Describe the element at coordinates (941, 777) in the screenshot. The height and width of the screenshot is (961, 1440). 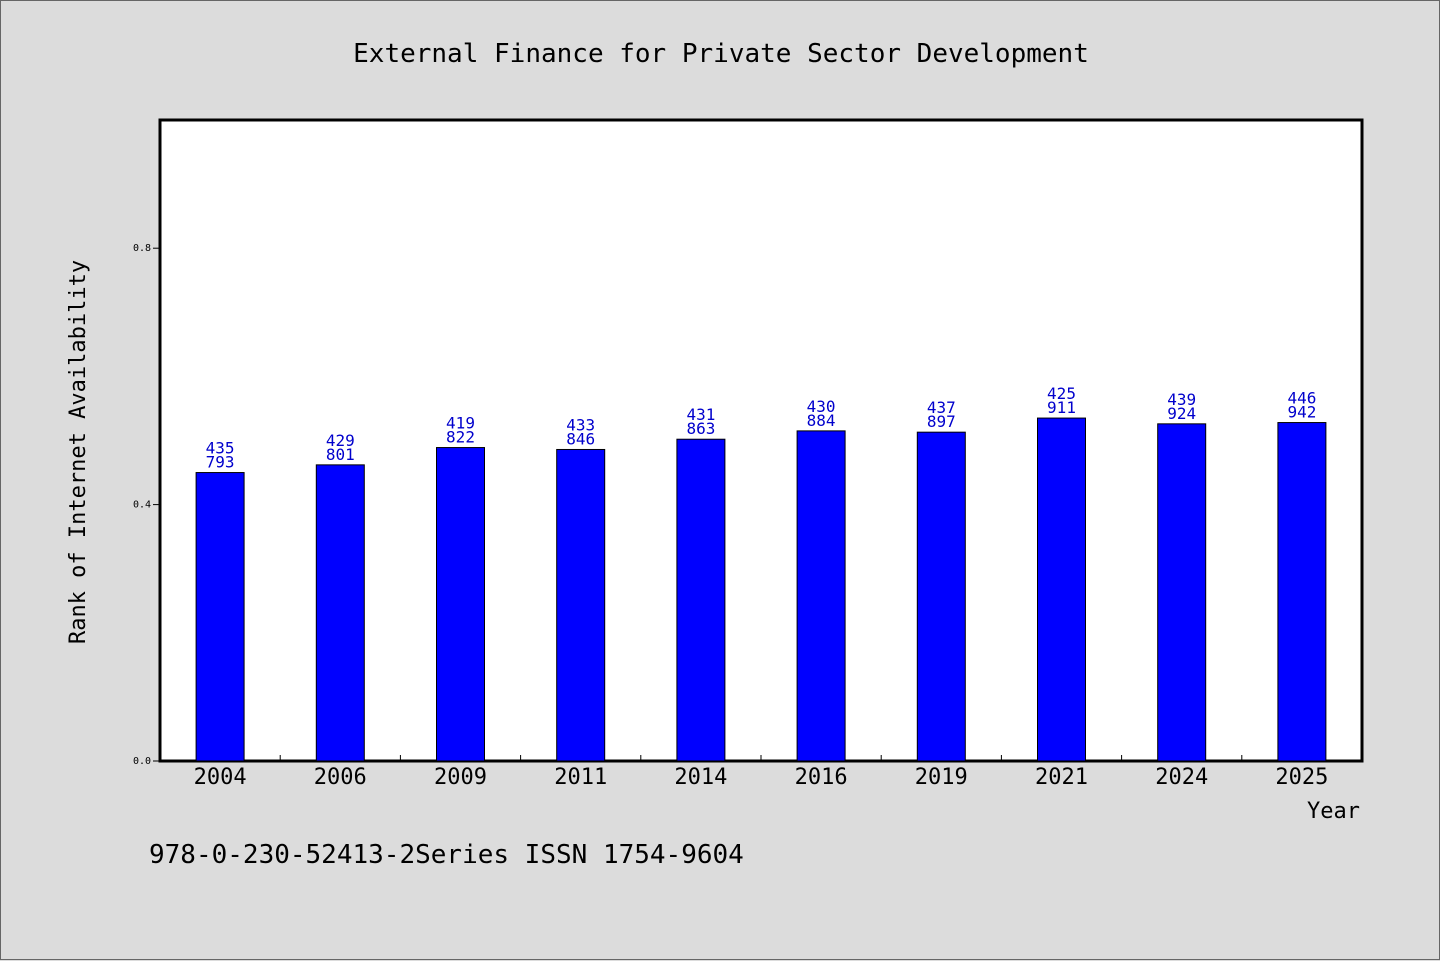
I see `x-tick-label-2019: 2019` at that location.